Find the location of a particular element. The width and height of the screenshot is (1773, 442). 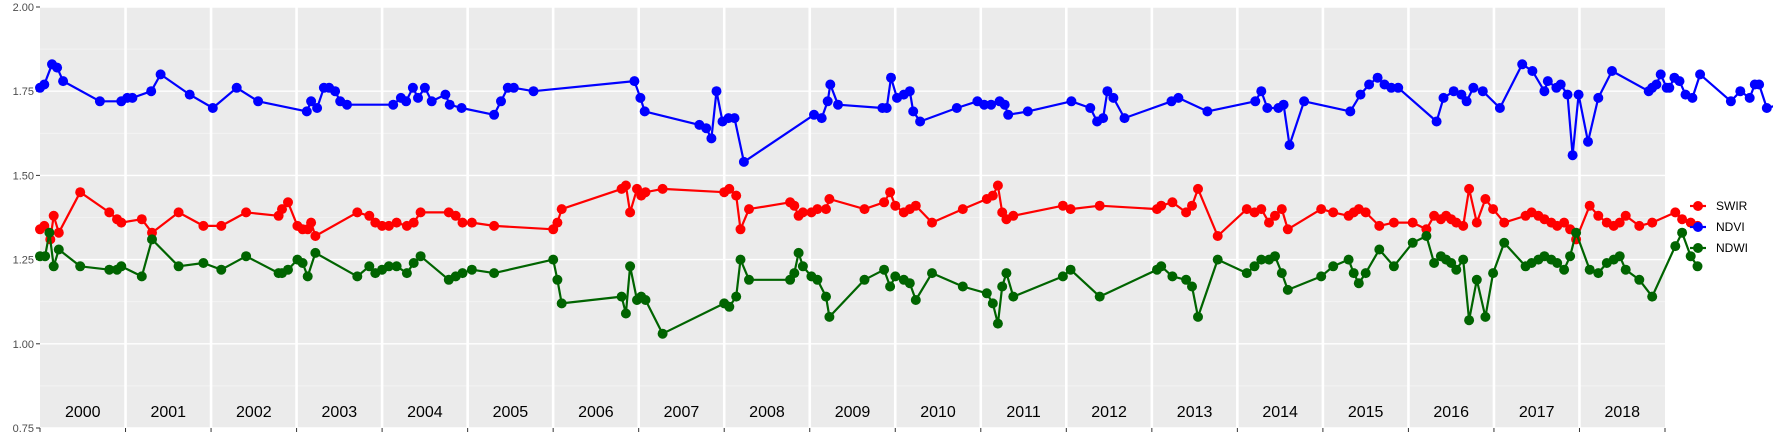

year-label: 2017 is located at coordinates (1537, 412).